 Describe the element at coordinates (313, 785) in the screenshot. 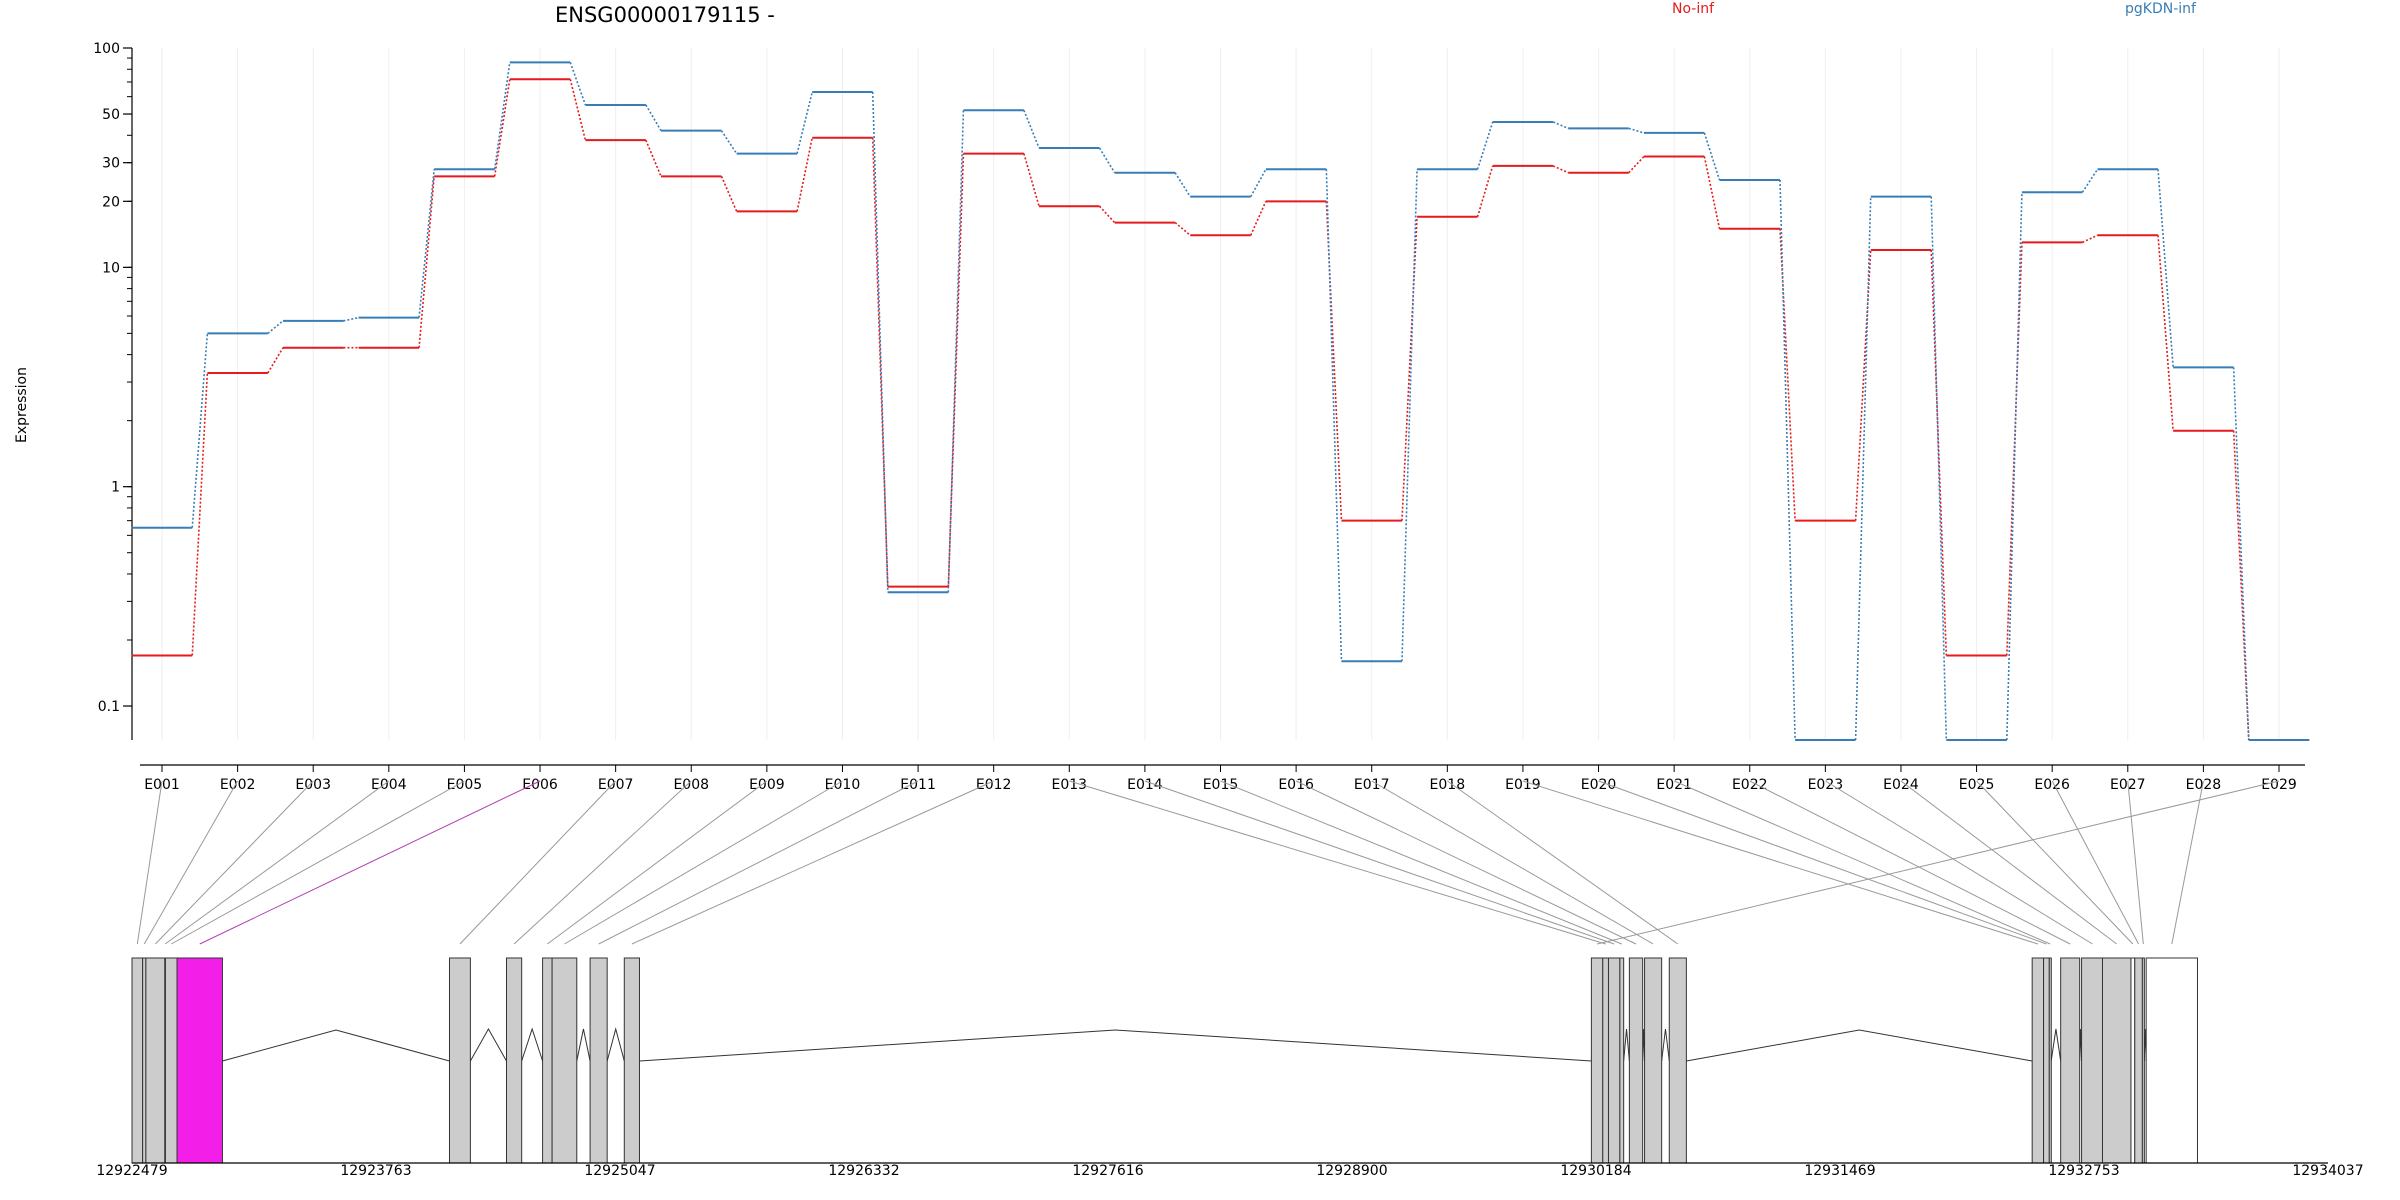

I see `x-tick-label-e003: E003` at that location.